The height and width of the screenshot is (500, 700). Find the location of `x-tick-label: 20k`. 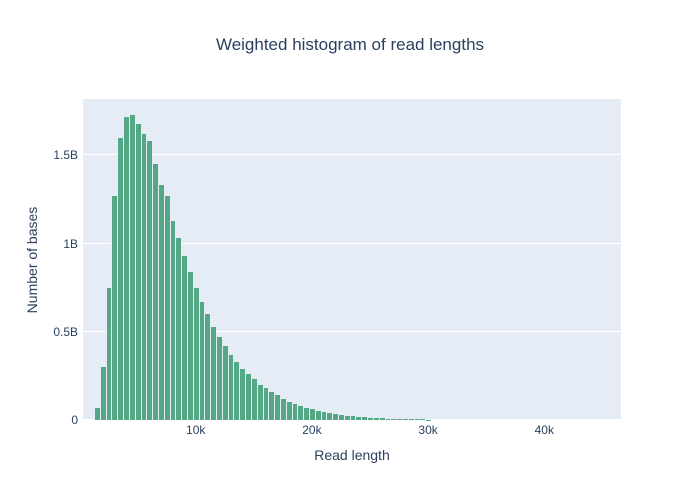

x-tick-label: 20k is located at coordinates (312, 430).